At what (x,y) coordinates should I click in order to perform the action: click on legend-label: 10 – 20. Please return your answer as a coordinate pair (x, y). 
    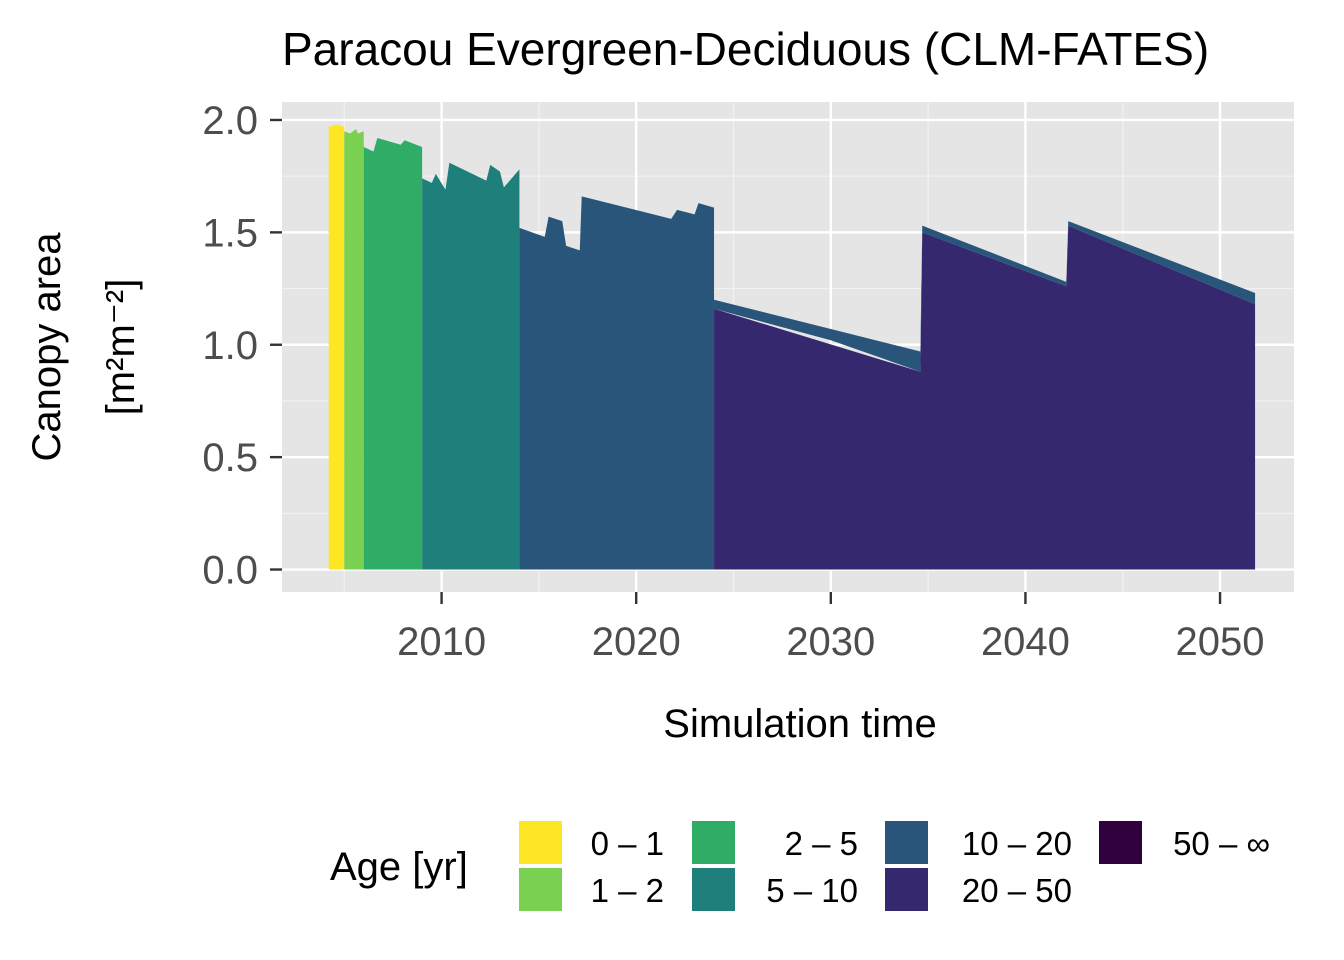
    Looking at the image, I should click on (1017, 843).